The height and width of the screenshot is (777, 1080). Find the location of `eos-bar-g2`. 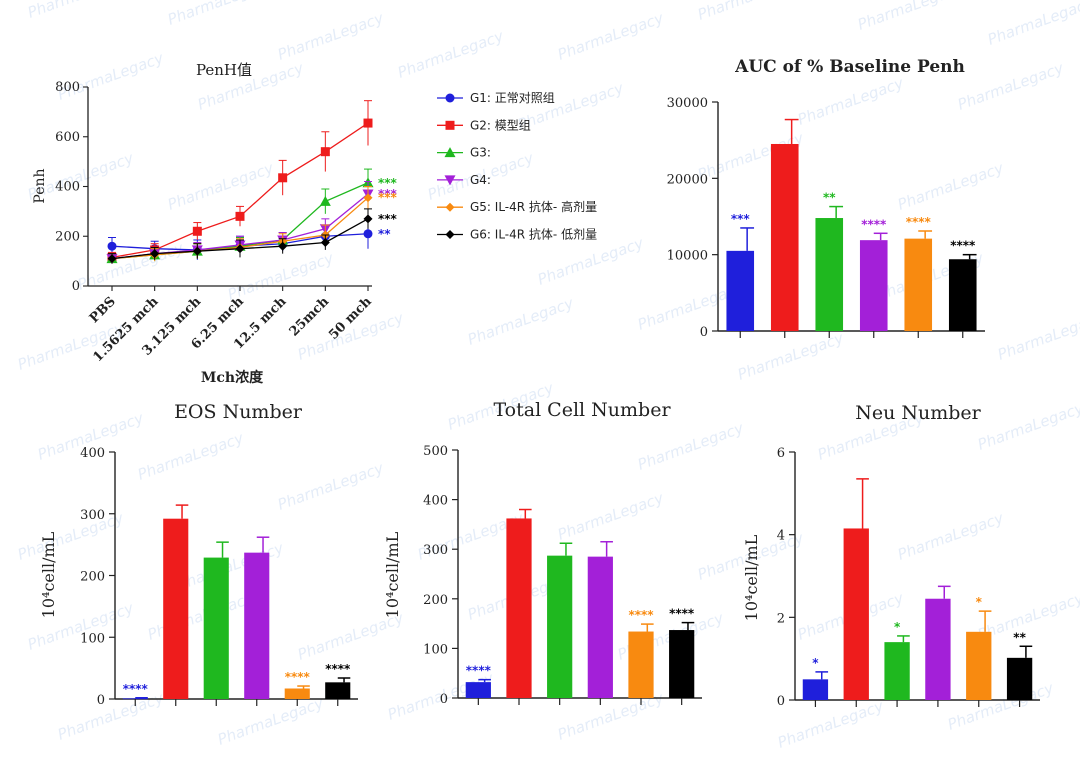

eos-bar-g2 is located at coordinates (176, 608).